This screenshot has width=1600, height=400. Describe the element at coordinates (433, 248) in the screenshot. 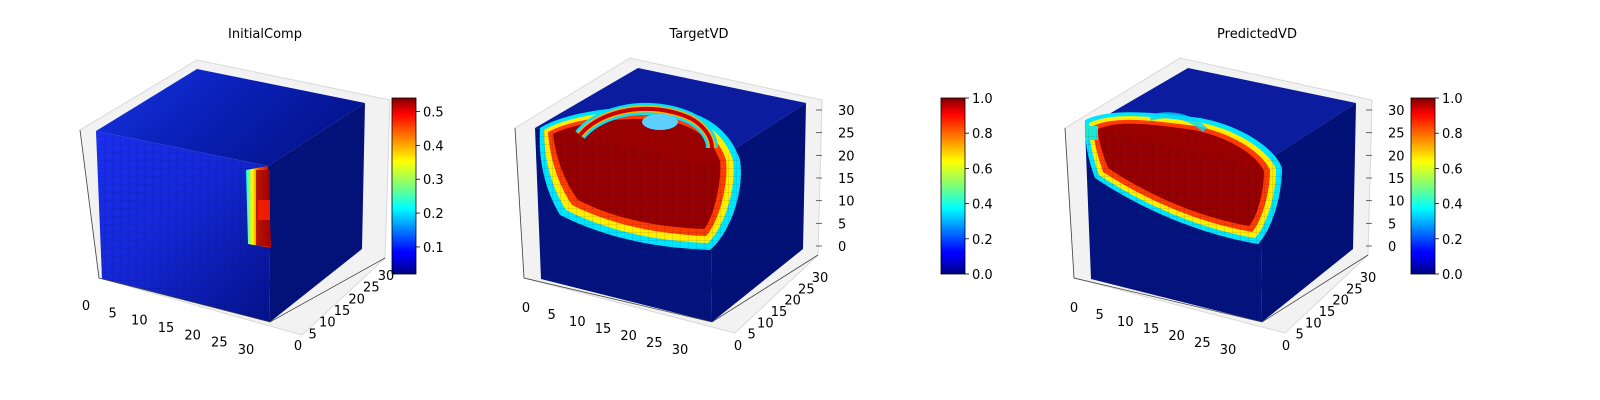

I see `colorbar-tick-label: 0.1` at that location.